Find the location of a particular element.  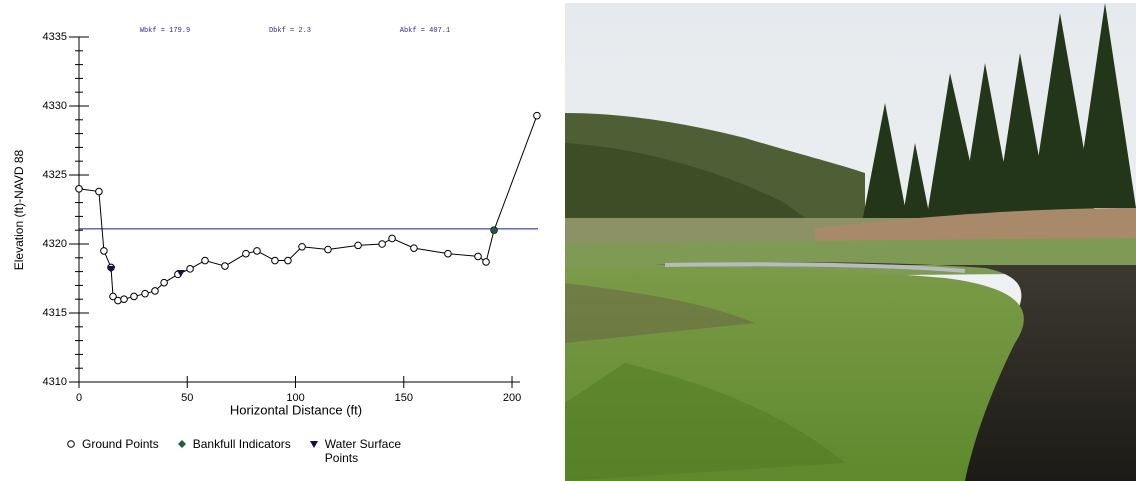

legend-label: Bankfull Indicators is located at coordinates (241, 444).